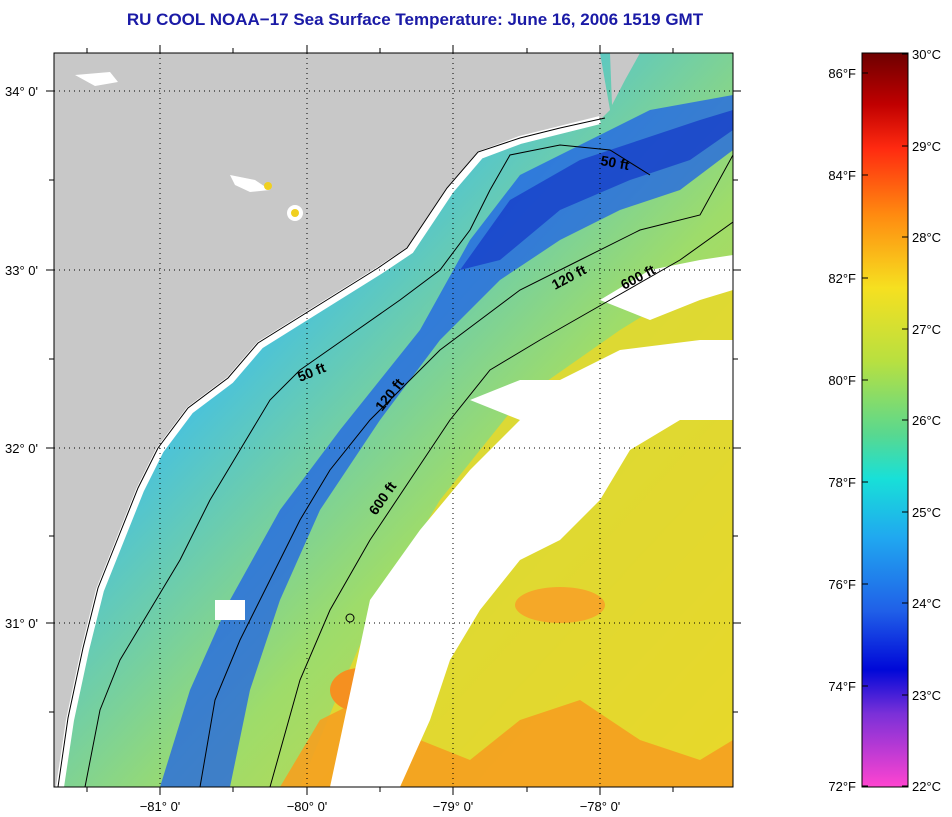 This screenshot has height=817, width=952. I want to click on colorbar-c-label: 24°C, so click(926, 603).